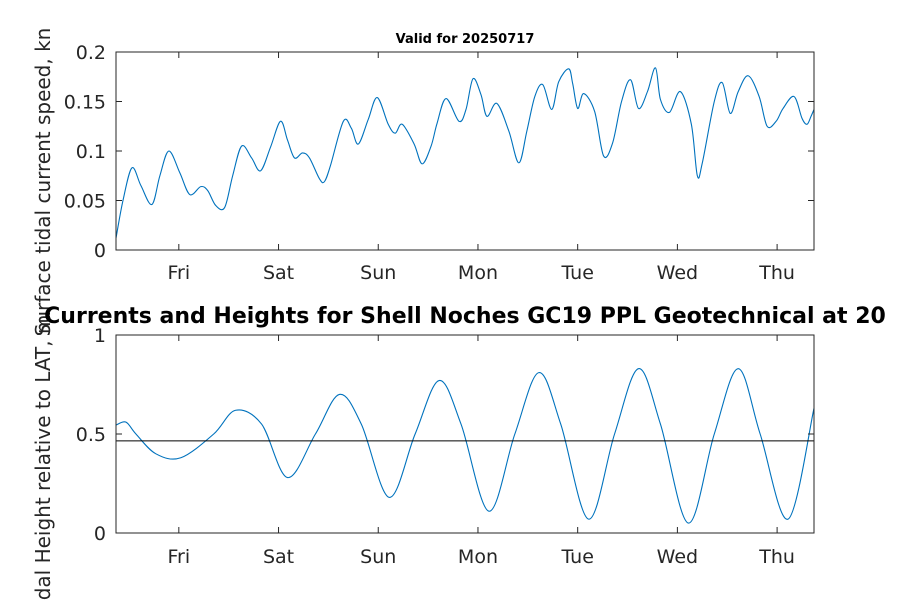  Describe the element at coordinates (91, 53) in the screenshot. I see `y-tick-label: 0.2` at that location.